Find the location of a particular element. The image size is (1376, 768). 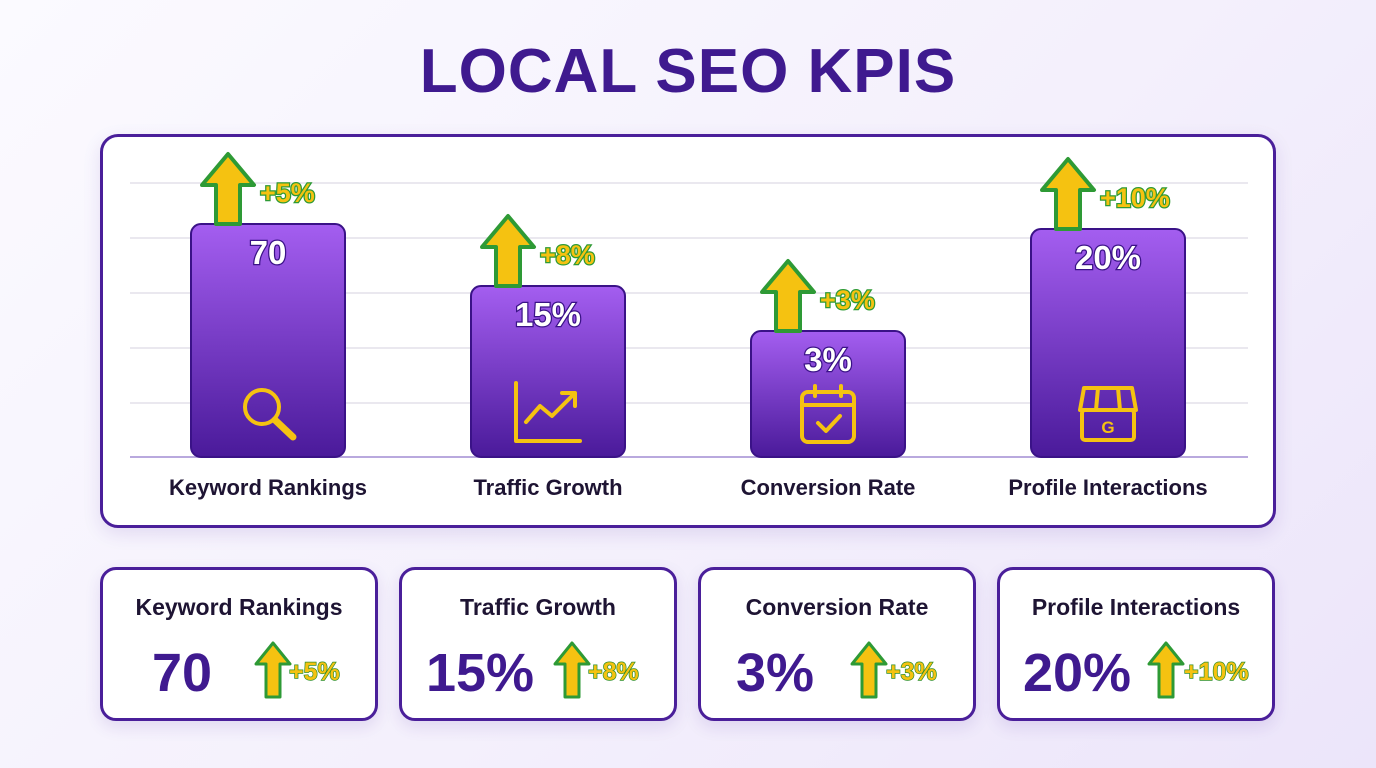

bar-group: 15% +8% Traffic Growth is located at coordinates (548, 357).